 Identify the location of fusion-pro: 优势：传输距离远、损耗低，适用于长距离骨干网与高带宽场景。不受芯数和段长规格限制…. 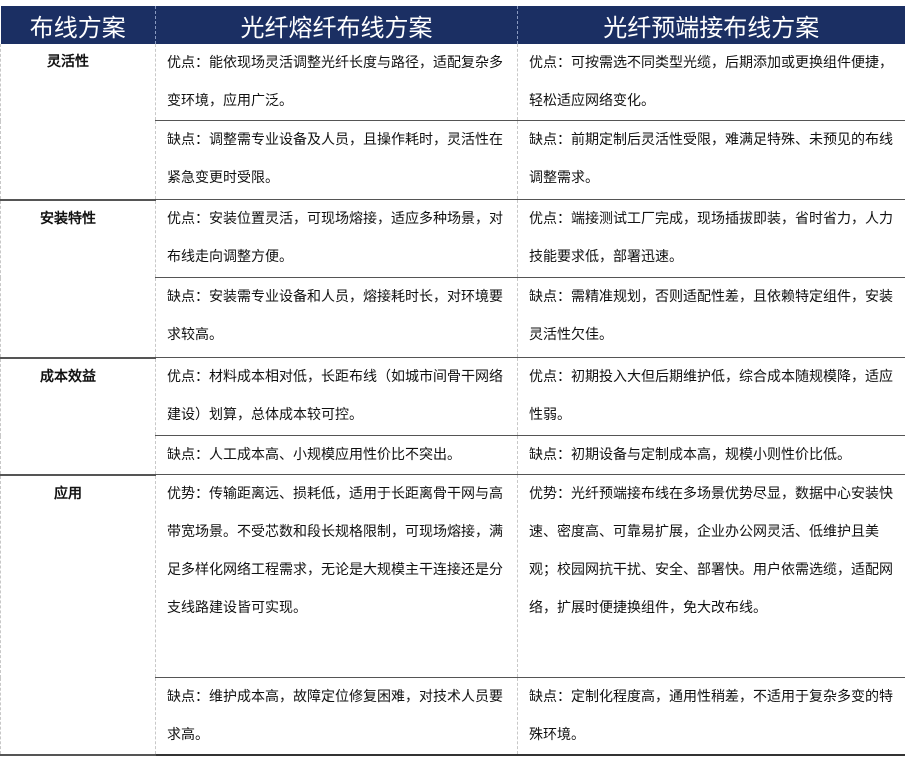
(336, 576).